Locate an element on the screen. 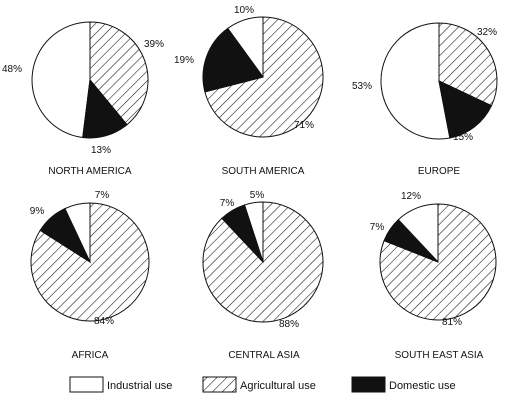 This screenshot has height=407, width=512. pie-south-america: 10% 71% 19% SOUTH AMERICA is located at coordinates (249, 91).